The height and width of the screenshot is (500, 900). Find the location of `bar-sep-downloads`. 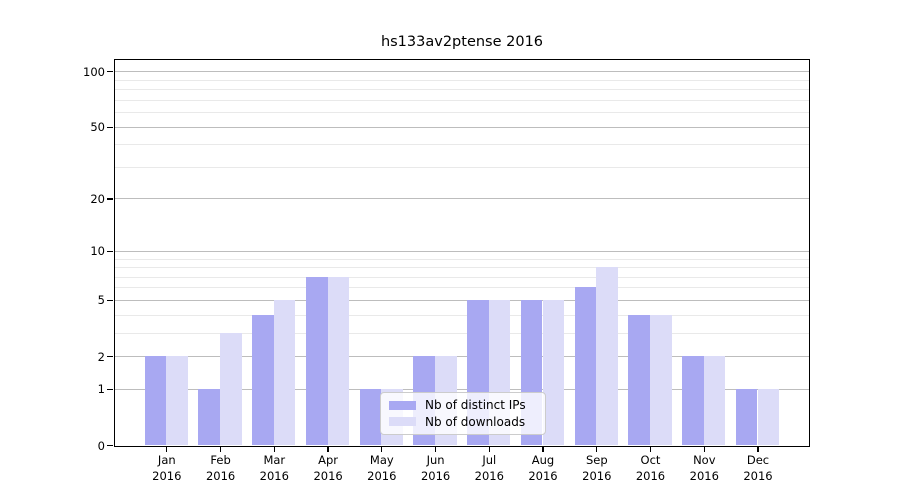

bar-sep-downloads is located at coordinates (607, 356).